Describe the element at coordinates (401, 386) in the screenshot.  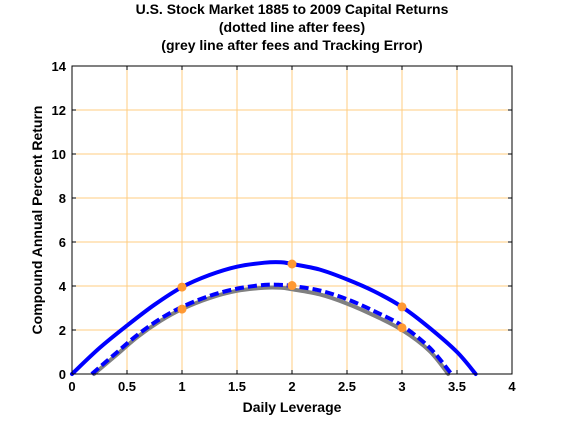
I see `x-tick-label: 3` at that location.